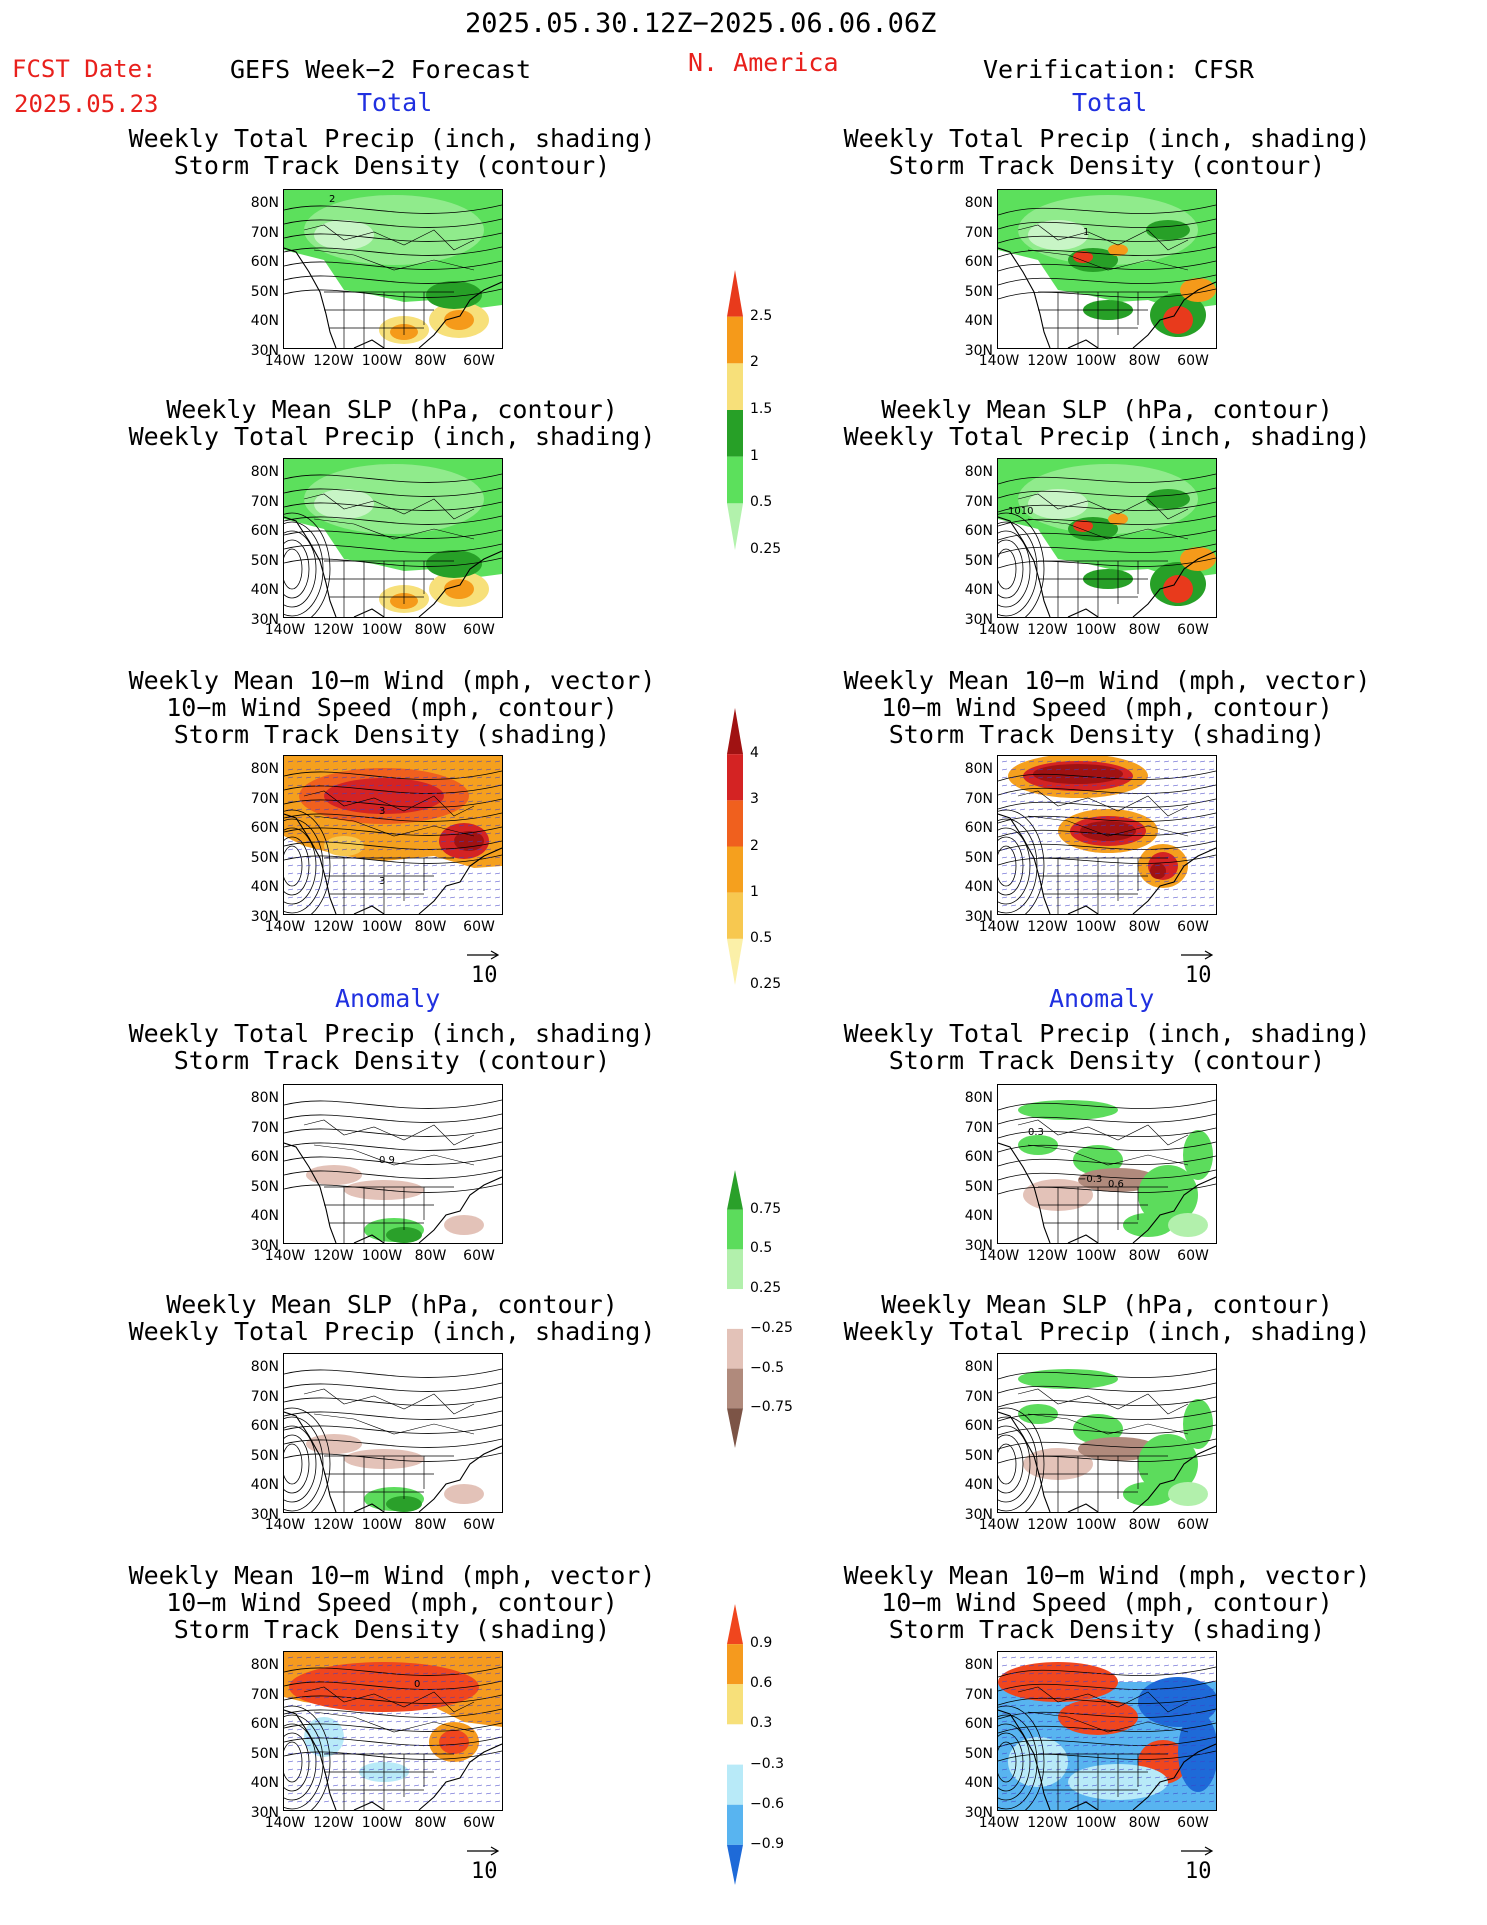  I want to click on colorbar-tick-label: 0.6, so click(761, 1683).